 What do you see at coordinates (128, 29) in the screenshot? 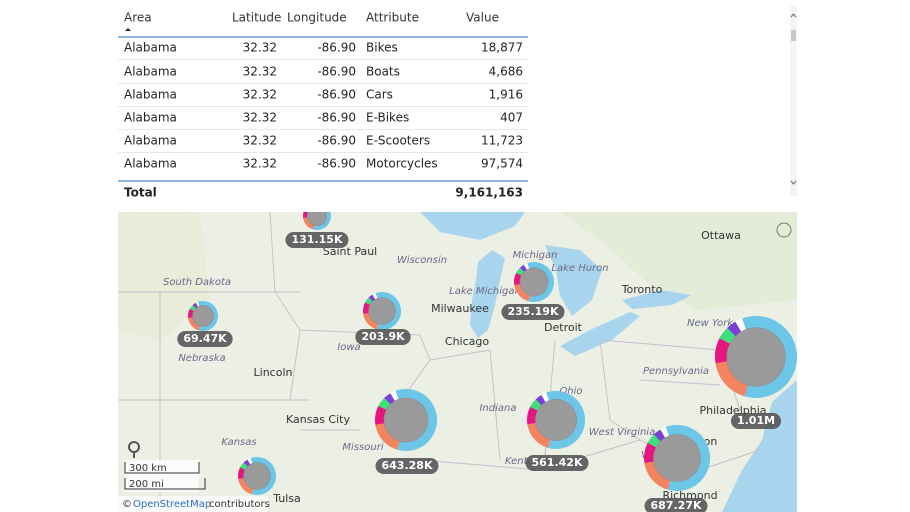
I see `sort-arrow` at bounding box center [128, 29].